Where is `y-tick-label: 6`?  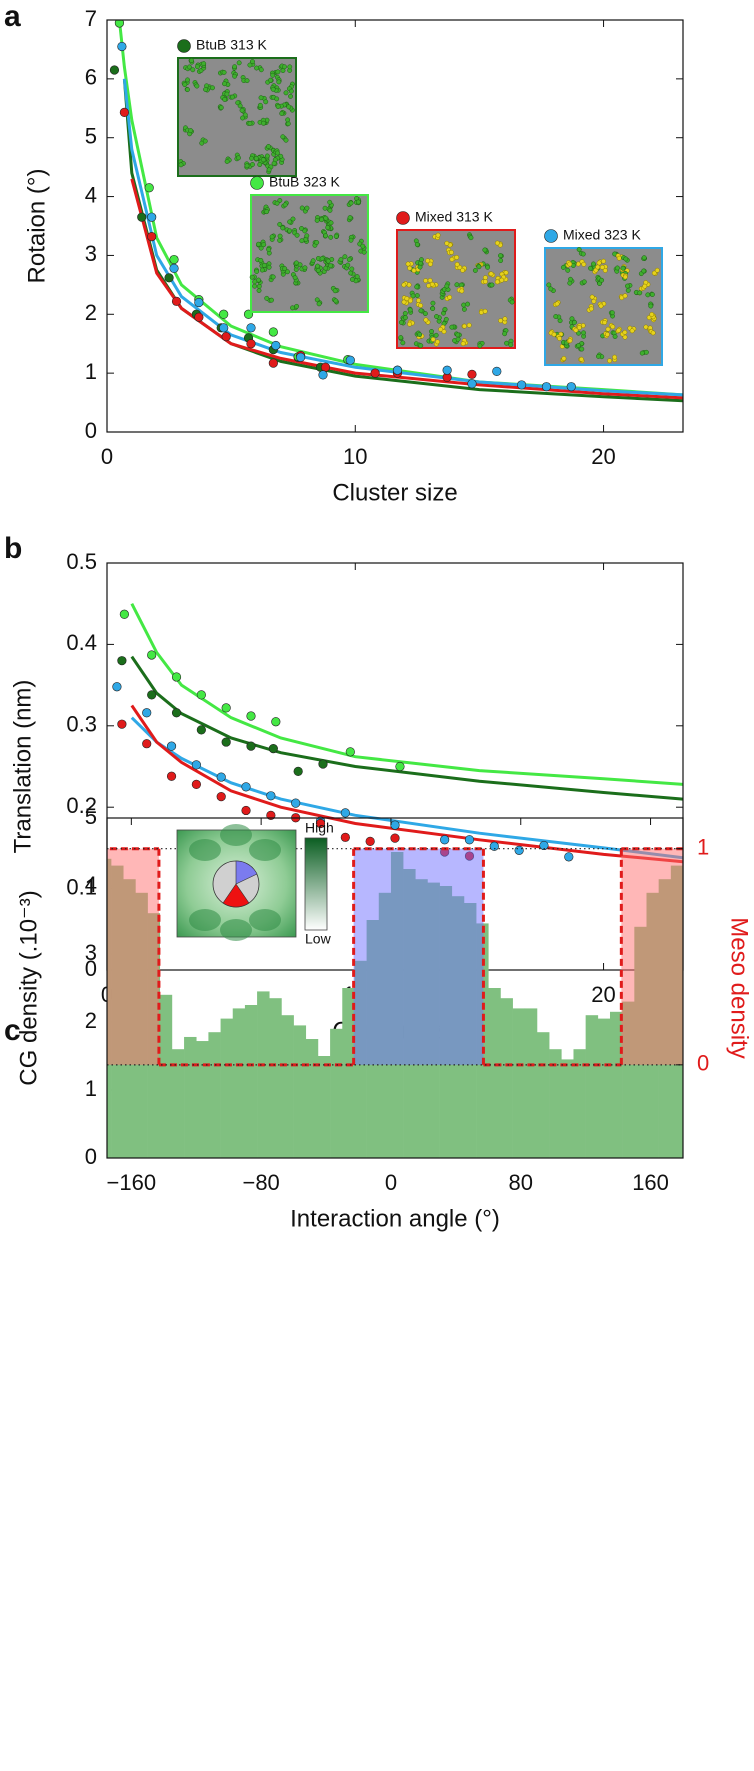
y-tick-label: 6 is located at coordinates (91, 77).